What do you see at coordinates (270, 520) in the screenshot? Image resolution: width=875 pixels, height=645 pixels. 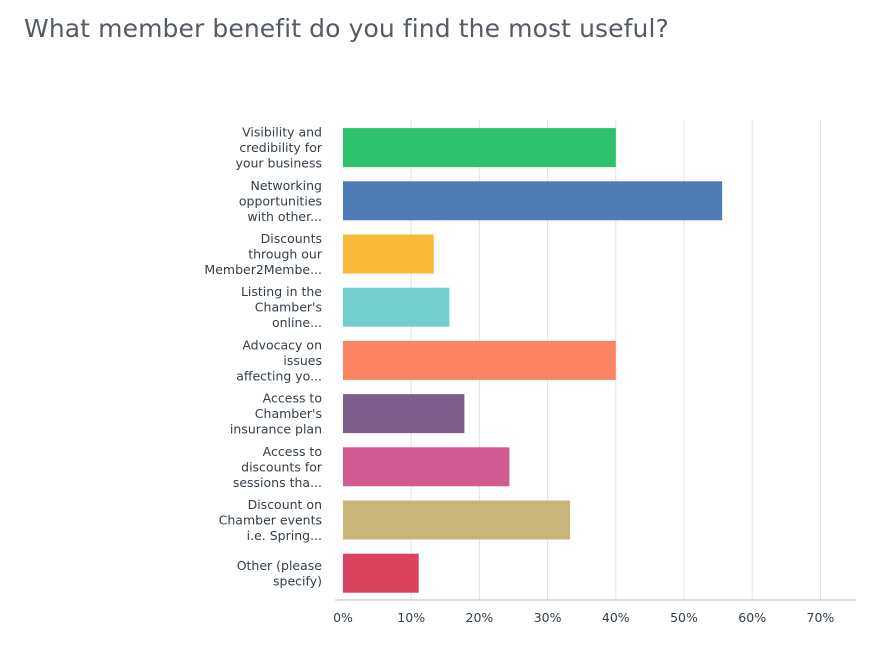 I see `category-label: Chamber events` at bounding box center [270, 520].